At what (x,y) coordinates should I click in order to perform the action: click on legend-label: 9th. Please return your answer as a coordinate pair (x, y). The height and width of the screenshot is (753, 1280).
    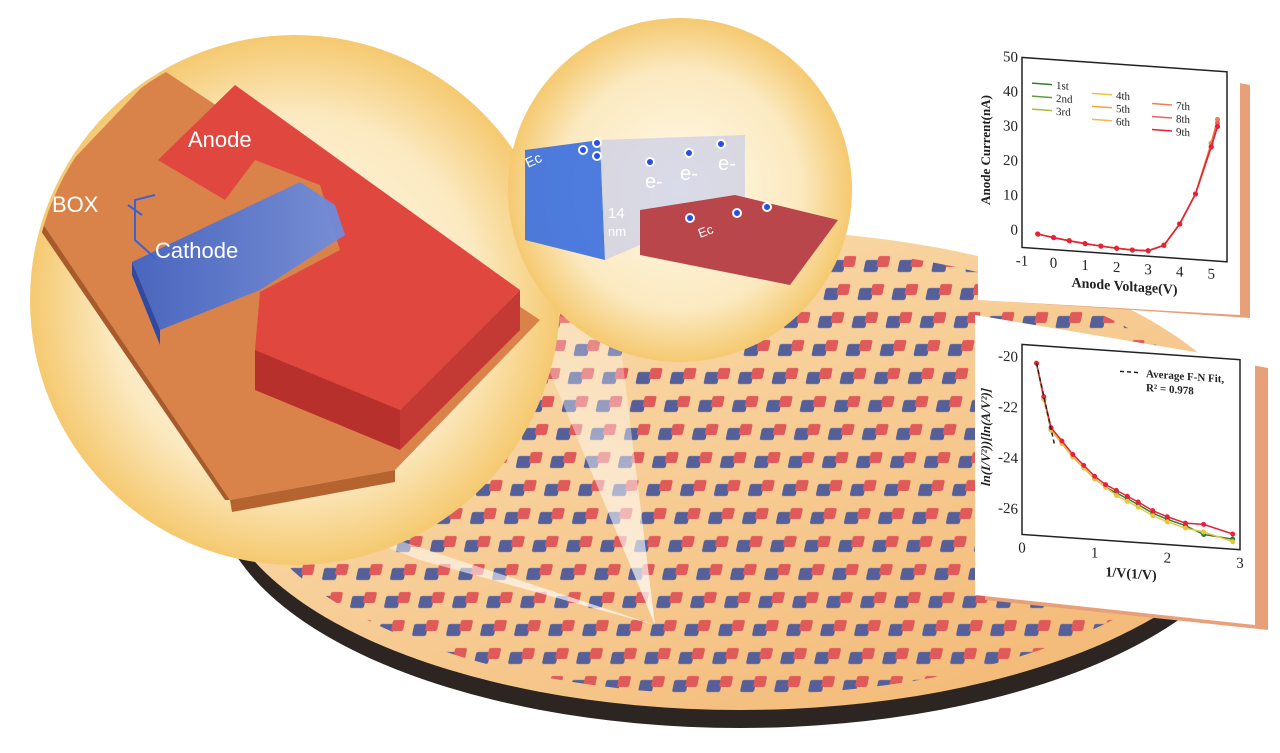
    Looking at the image, I should click on (1183, 132).